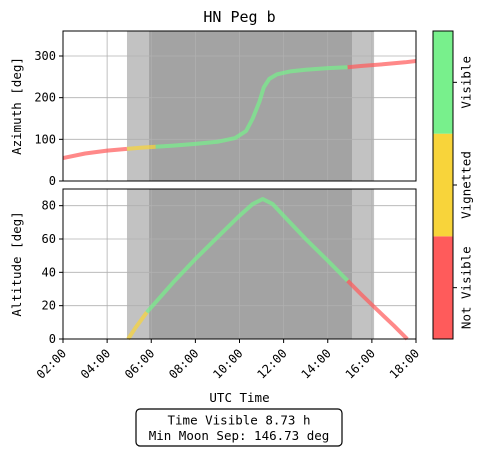  What do you see at coordinates (239, 435) in the screenshot?
I see `min-moon-sep-text: Min Moon Sep: 146.73 deg` at bounding box center [239, 435].